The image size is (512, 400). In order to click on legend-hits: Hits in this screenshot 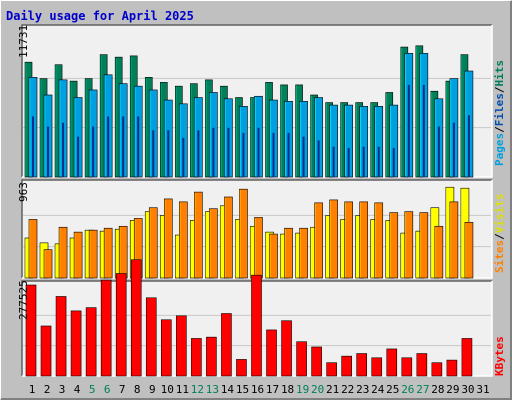, I will do `click(499, 73)`.